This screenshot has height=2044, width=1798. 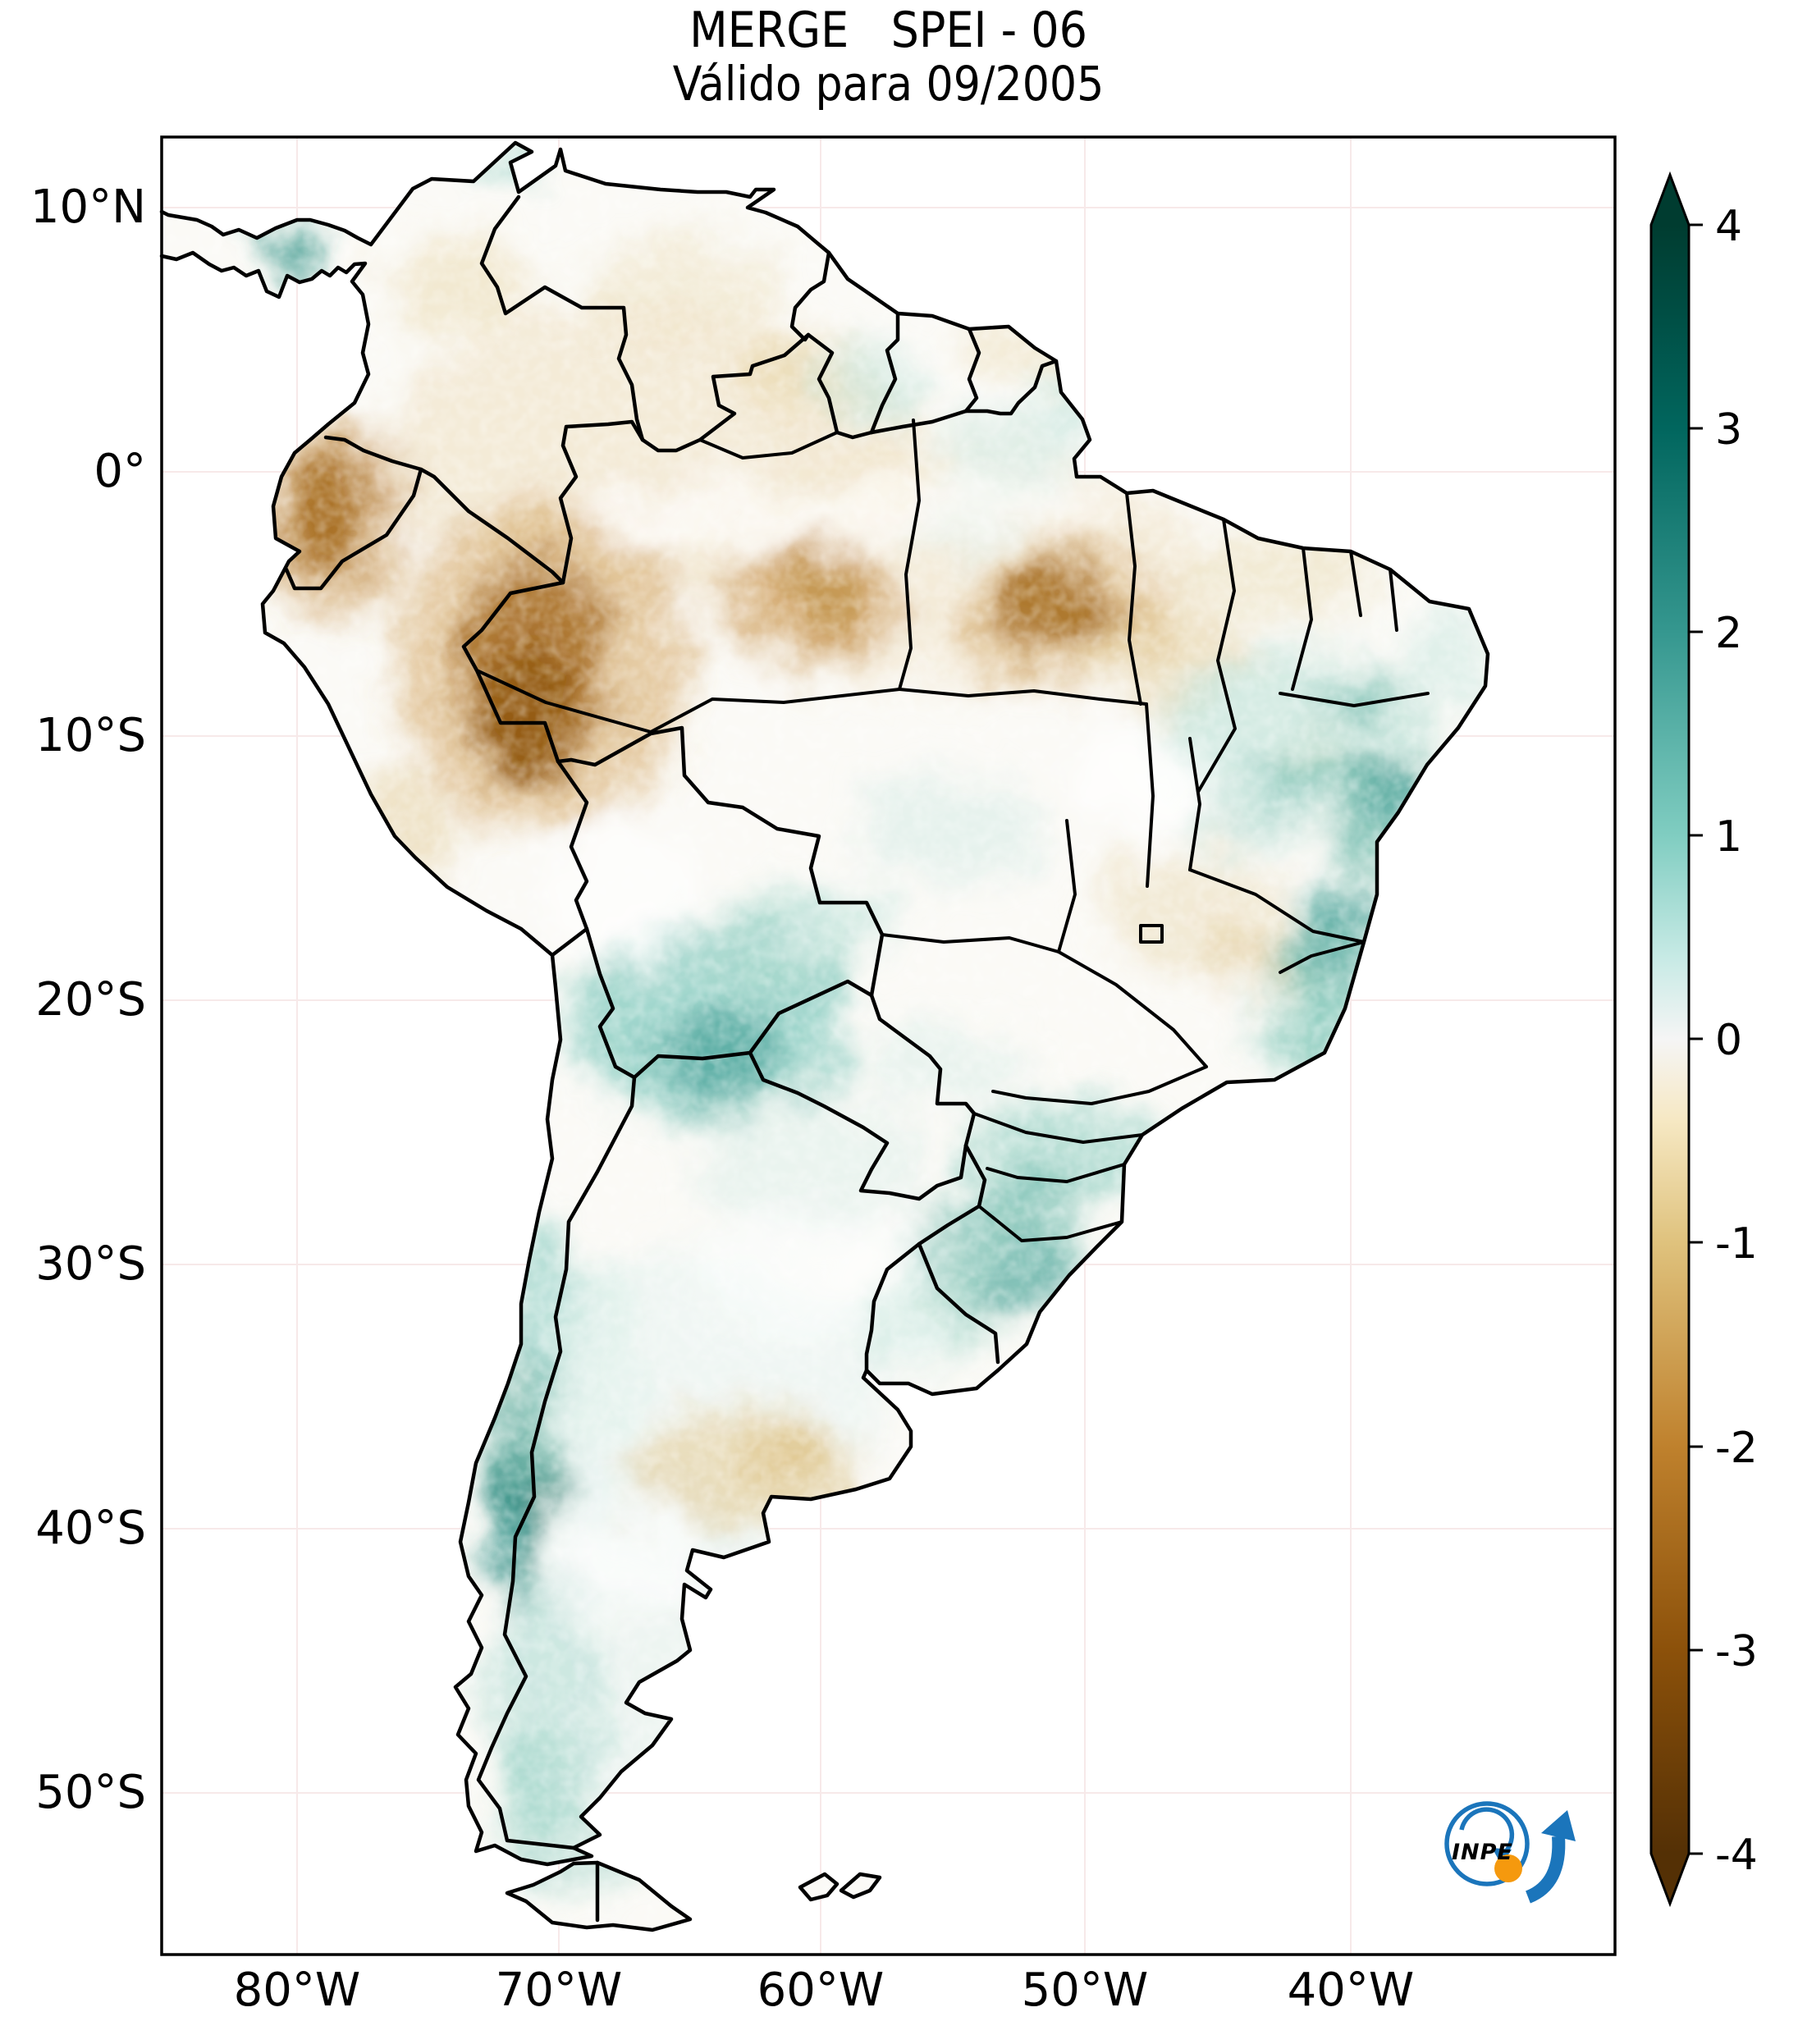 What do you see at coordinates (1736, 1855) in the screenshot?
I see `cb-label-m4: -4` at bounding box center [1736, 1855].